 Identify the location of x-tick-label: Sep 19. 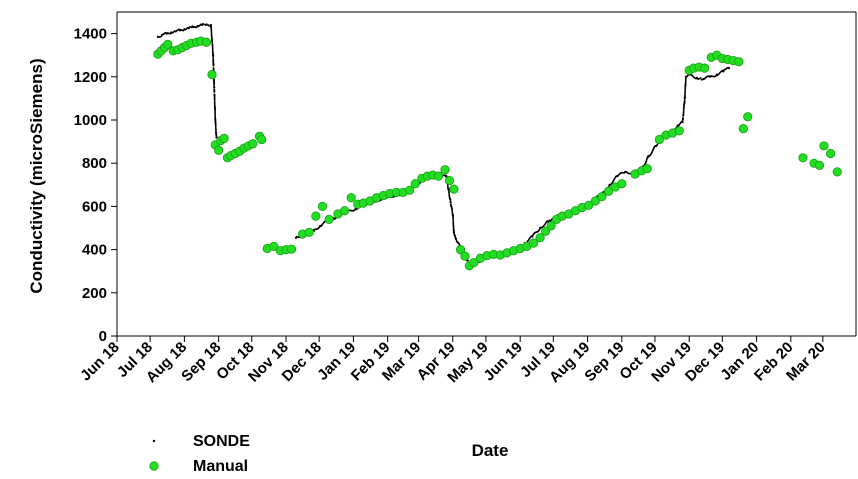
(604, 362).